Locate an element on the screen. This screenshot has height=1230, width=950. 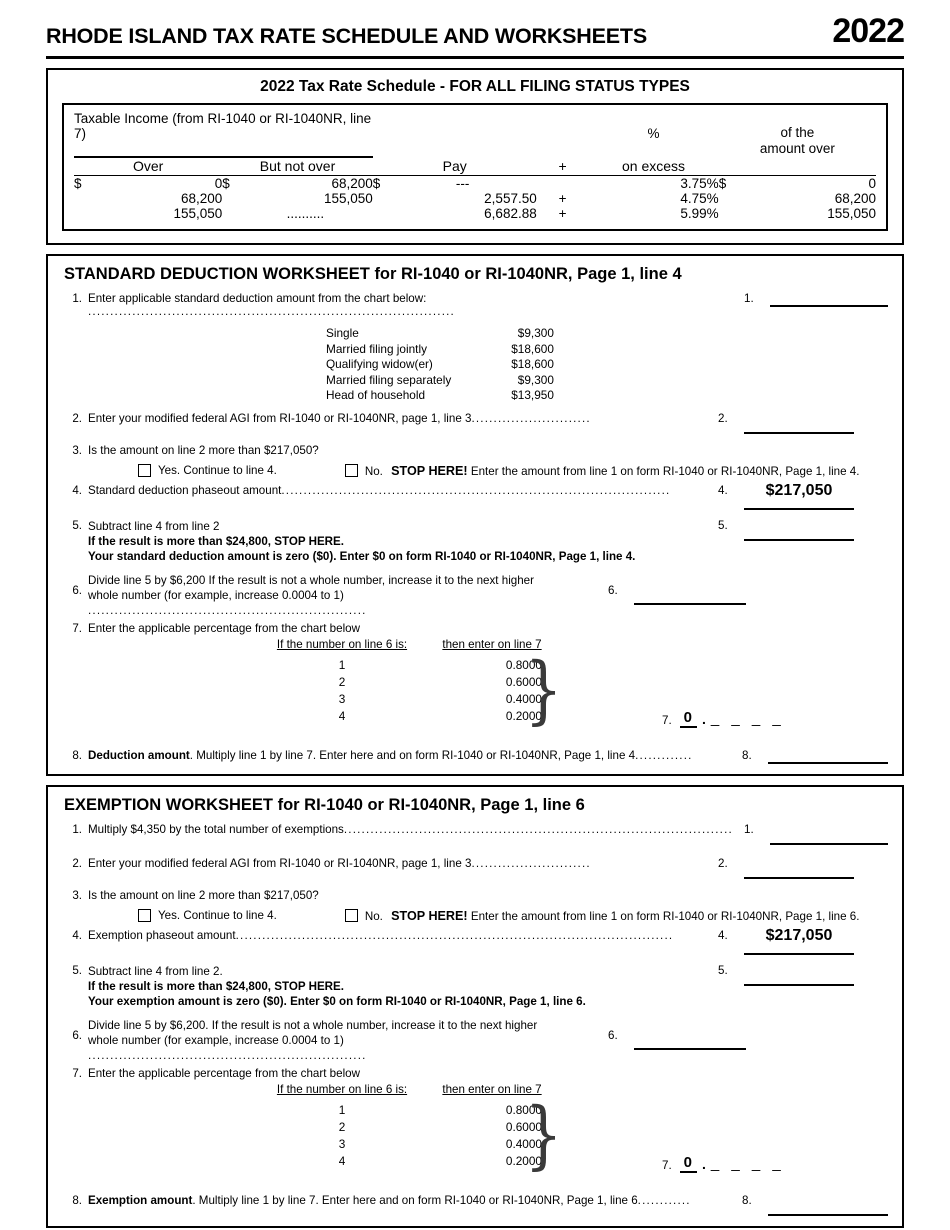
ex-line-7-blanks: _ _ _ _ is located at coordinates (747, 1163).